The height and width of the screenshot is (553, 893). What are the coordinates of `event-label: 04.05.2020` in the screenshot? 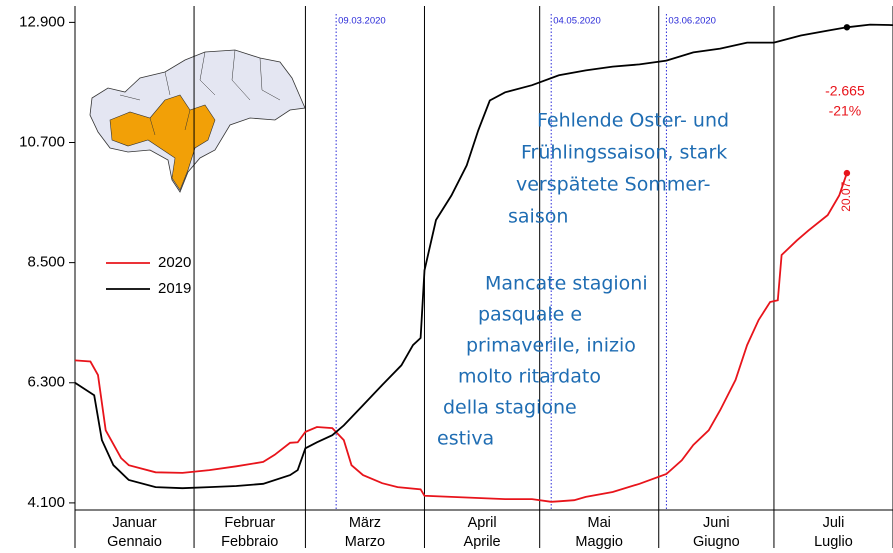 It's located at (577, 21).